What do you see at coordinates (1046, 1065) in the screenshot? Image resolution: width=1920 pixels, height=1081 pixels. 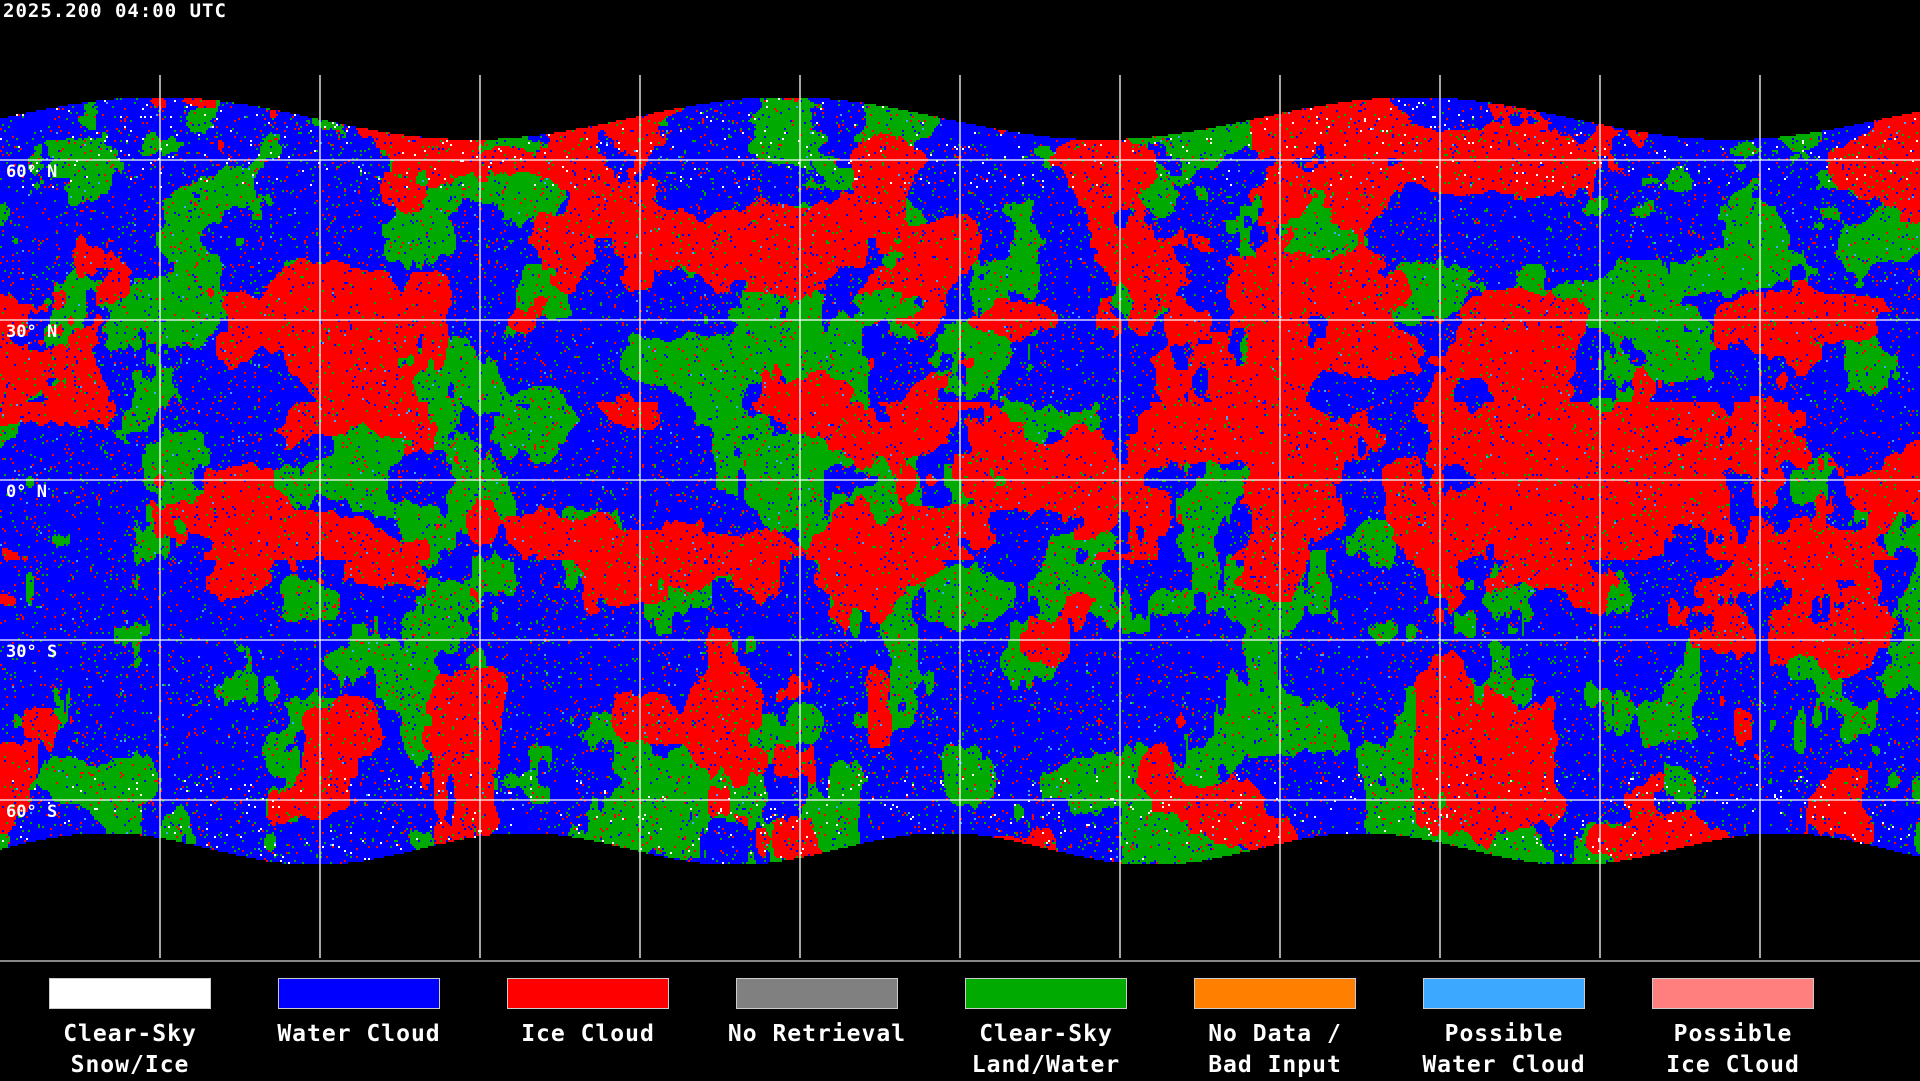 I see `legend-label: Land/Water` at bounding box center [1046, 1065].